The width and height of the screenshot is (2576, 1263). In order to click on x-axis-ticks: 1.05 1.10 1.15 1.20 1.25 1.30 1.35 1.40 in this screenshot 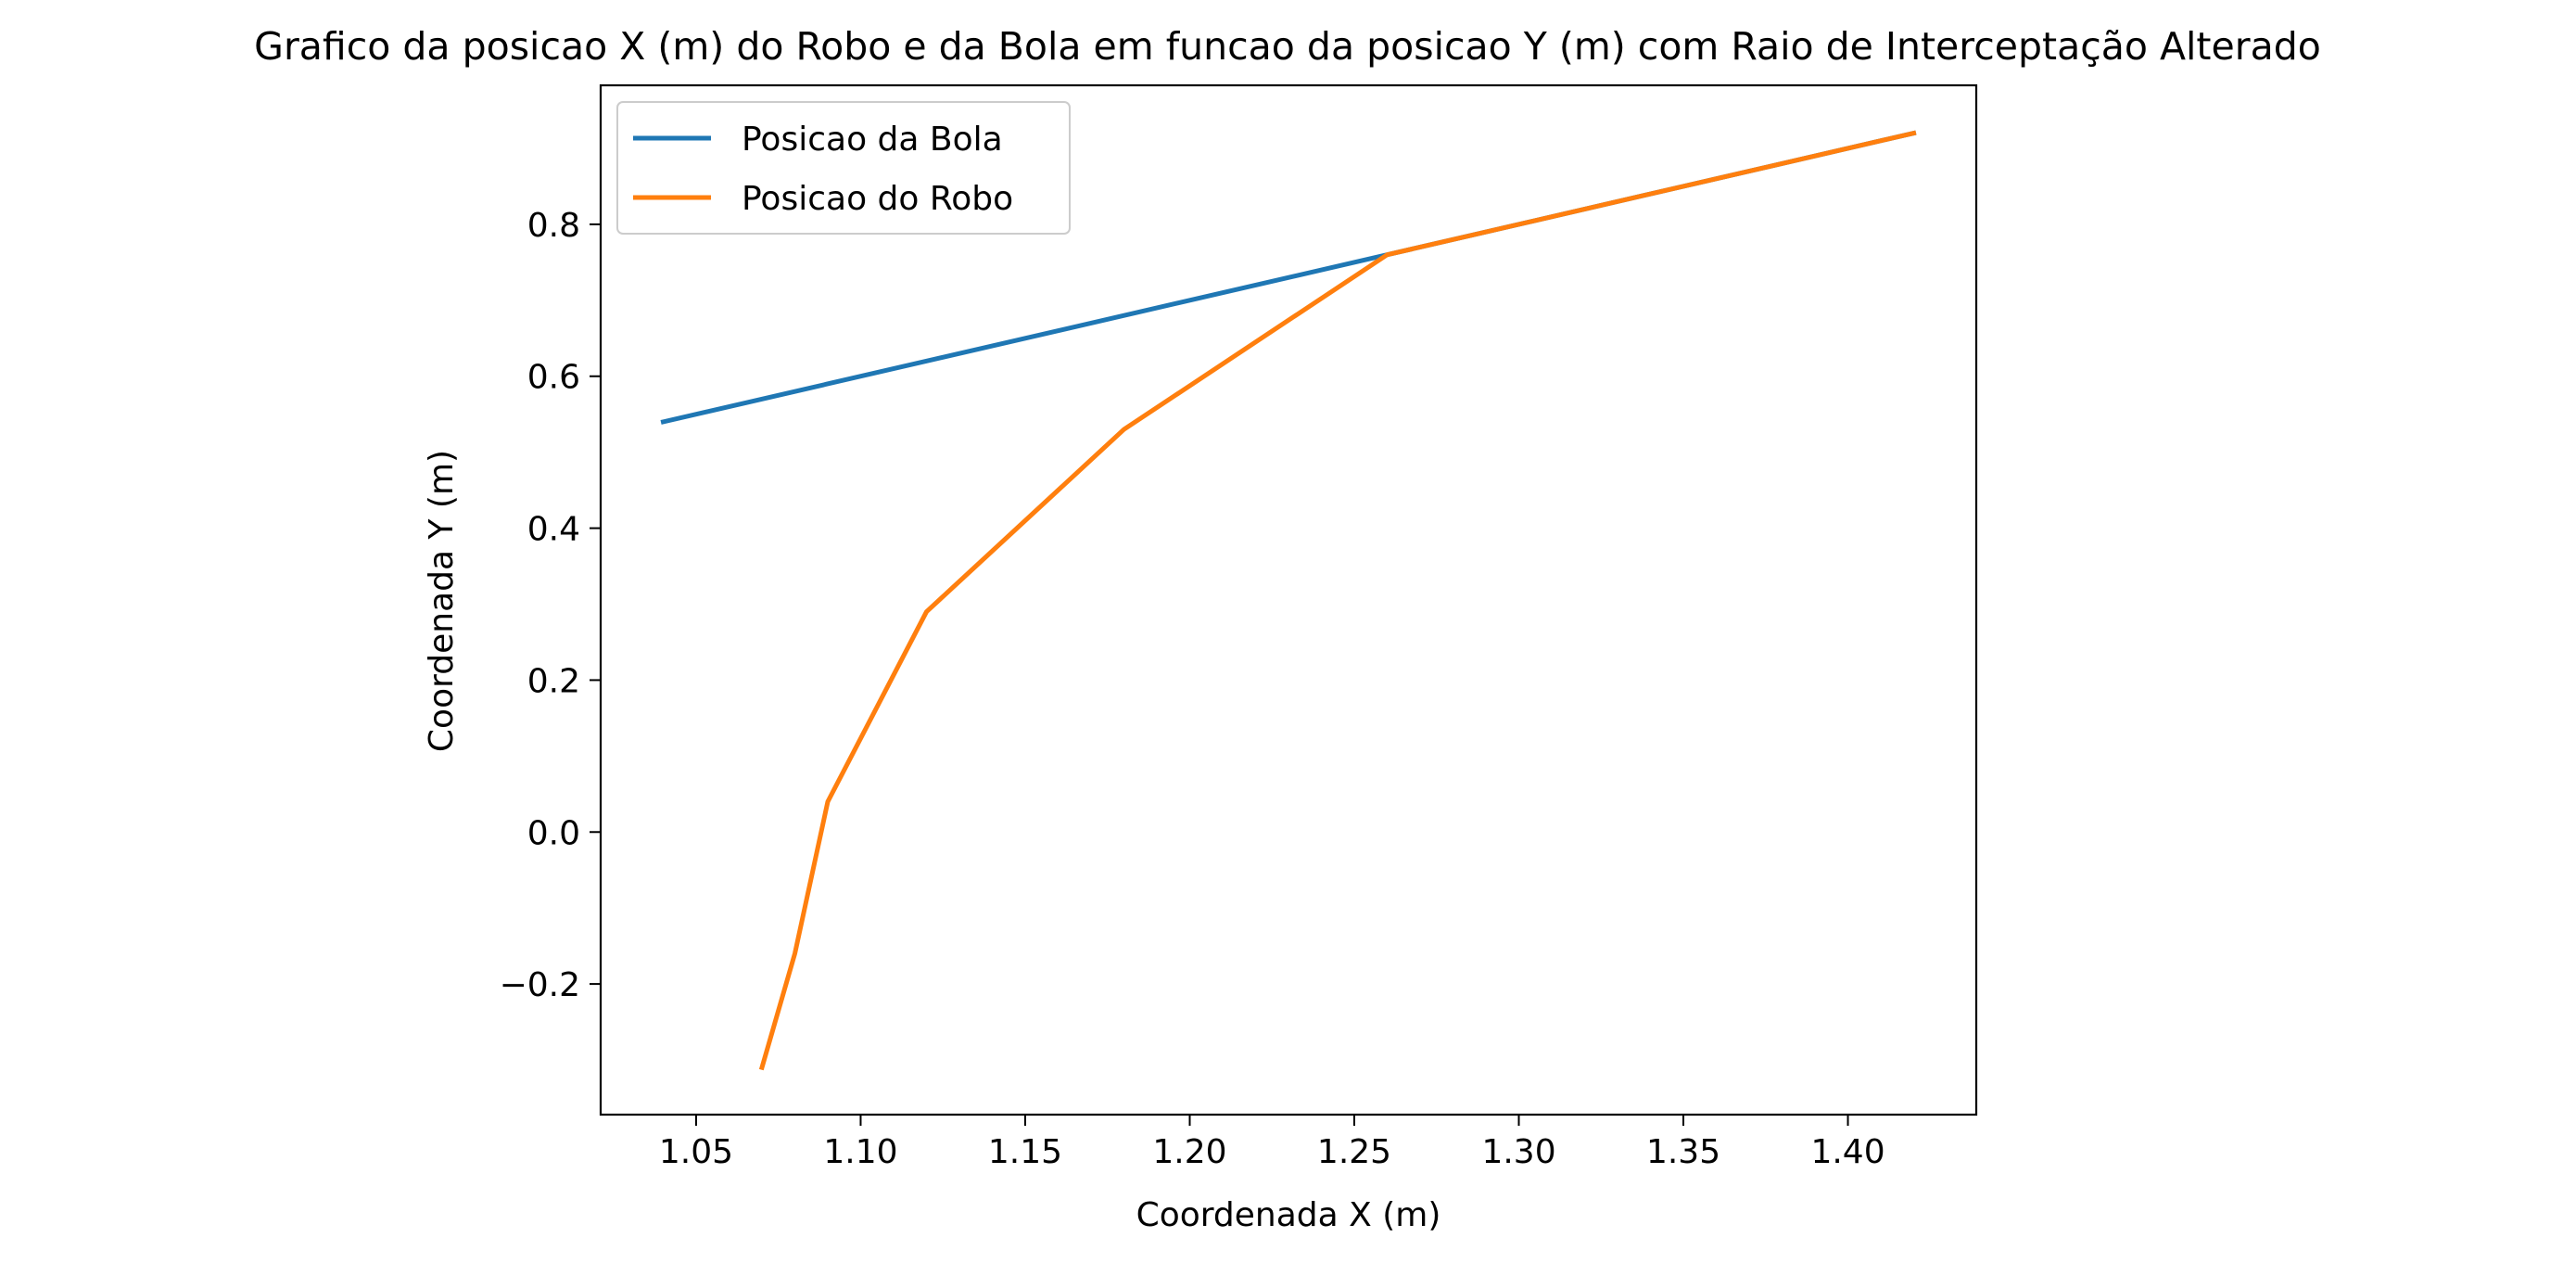, I will do `click(1272, 1143)`.